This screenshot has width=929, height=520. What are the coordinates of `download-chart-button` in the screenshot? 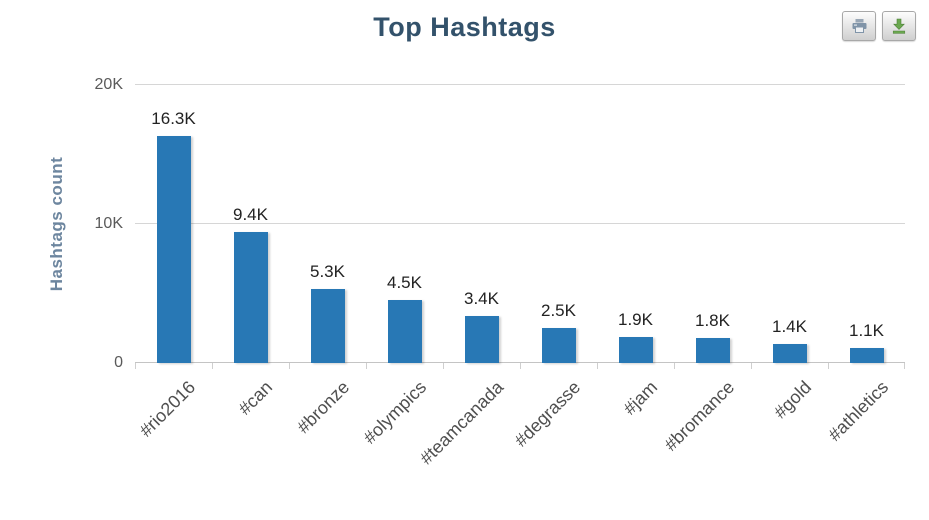 It's located at (899, 26).